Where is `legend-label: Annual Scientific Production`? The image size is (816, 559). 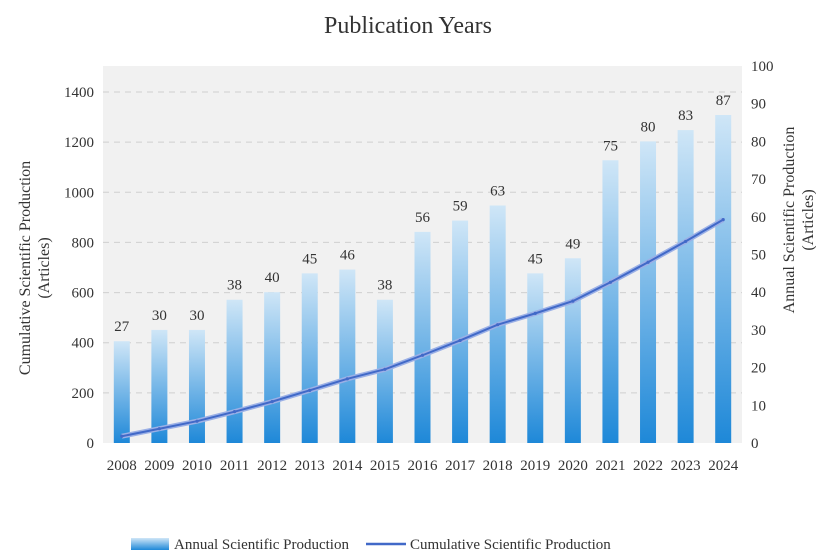 legend-label: Annual Scientific Production is located at coordinates (261, 545).